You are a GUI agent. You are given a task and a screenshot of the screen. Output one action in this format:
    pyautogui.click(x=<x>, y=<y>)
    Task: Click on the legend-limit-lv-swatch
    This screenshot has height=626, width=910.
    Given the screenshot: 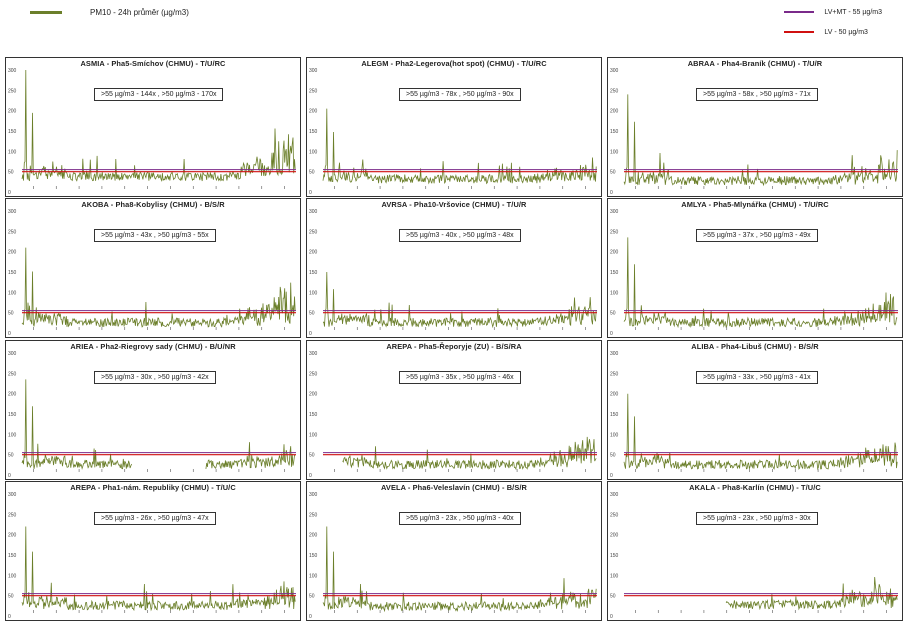 What is the action you would take?
    pyautogui.click(x=799, y=32)
    